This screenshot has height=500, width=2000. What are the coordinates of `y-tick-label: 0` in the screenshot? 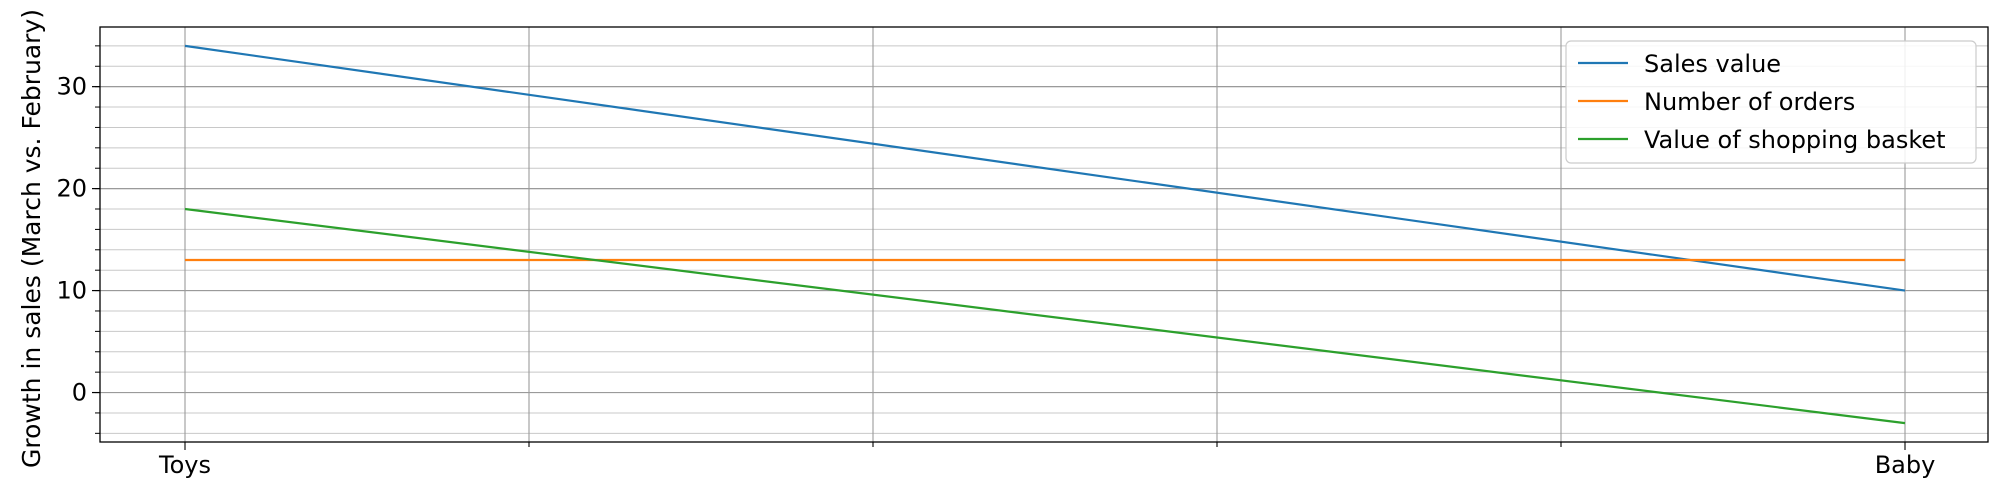 It's located at (79, 393).